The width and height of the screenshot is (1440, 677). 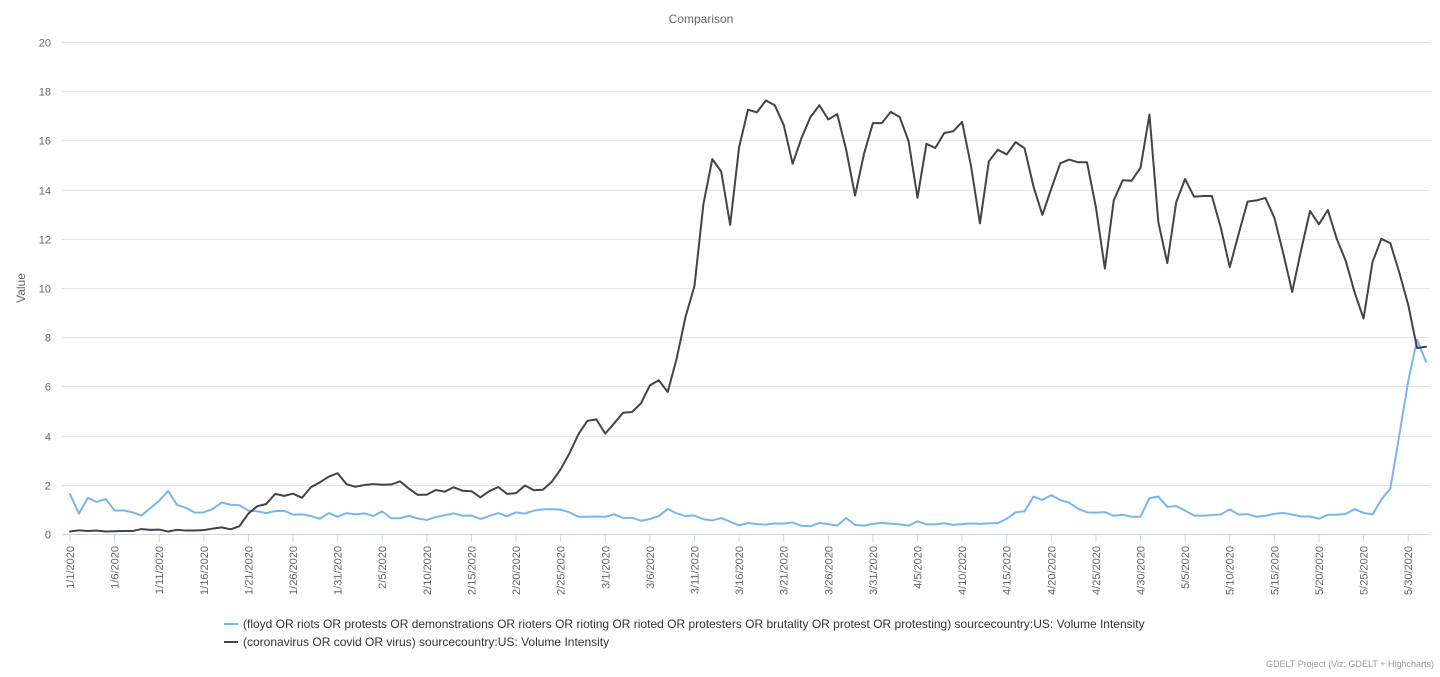 What do you see at coordinates (48, 487) in the screenshot?
I see `y-tick-label: 2` at bounding box center [48, 487].